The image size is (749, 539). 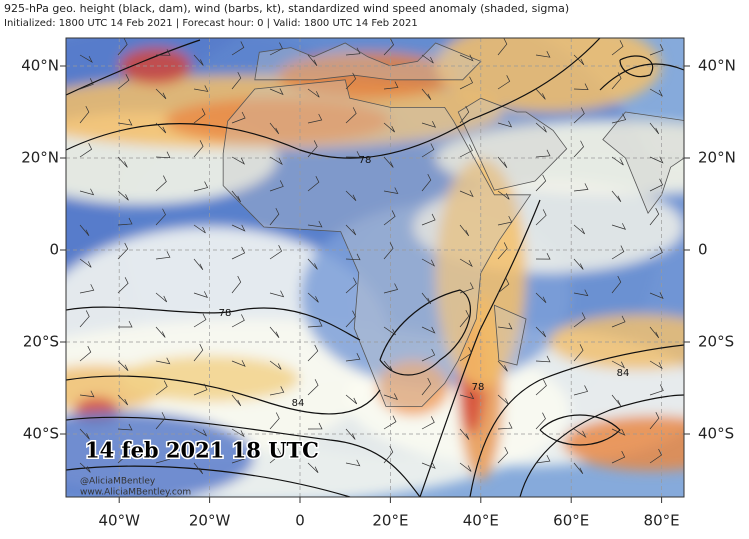 What do you see at coordinates (41, 342) in the screenshot?
I see `lat-label-left: 20°S` at bounding box center [41, 342].